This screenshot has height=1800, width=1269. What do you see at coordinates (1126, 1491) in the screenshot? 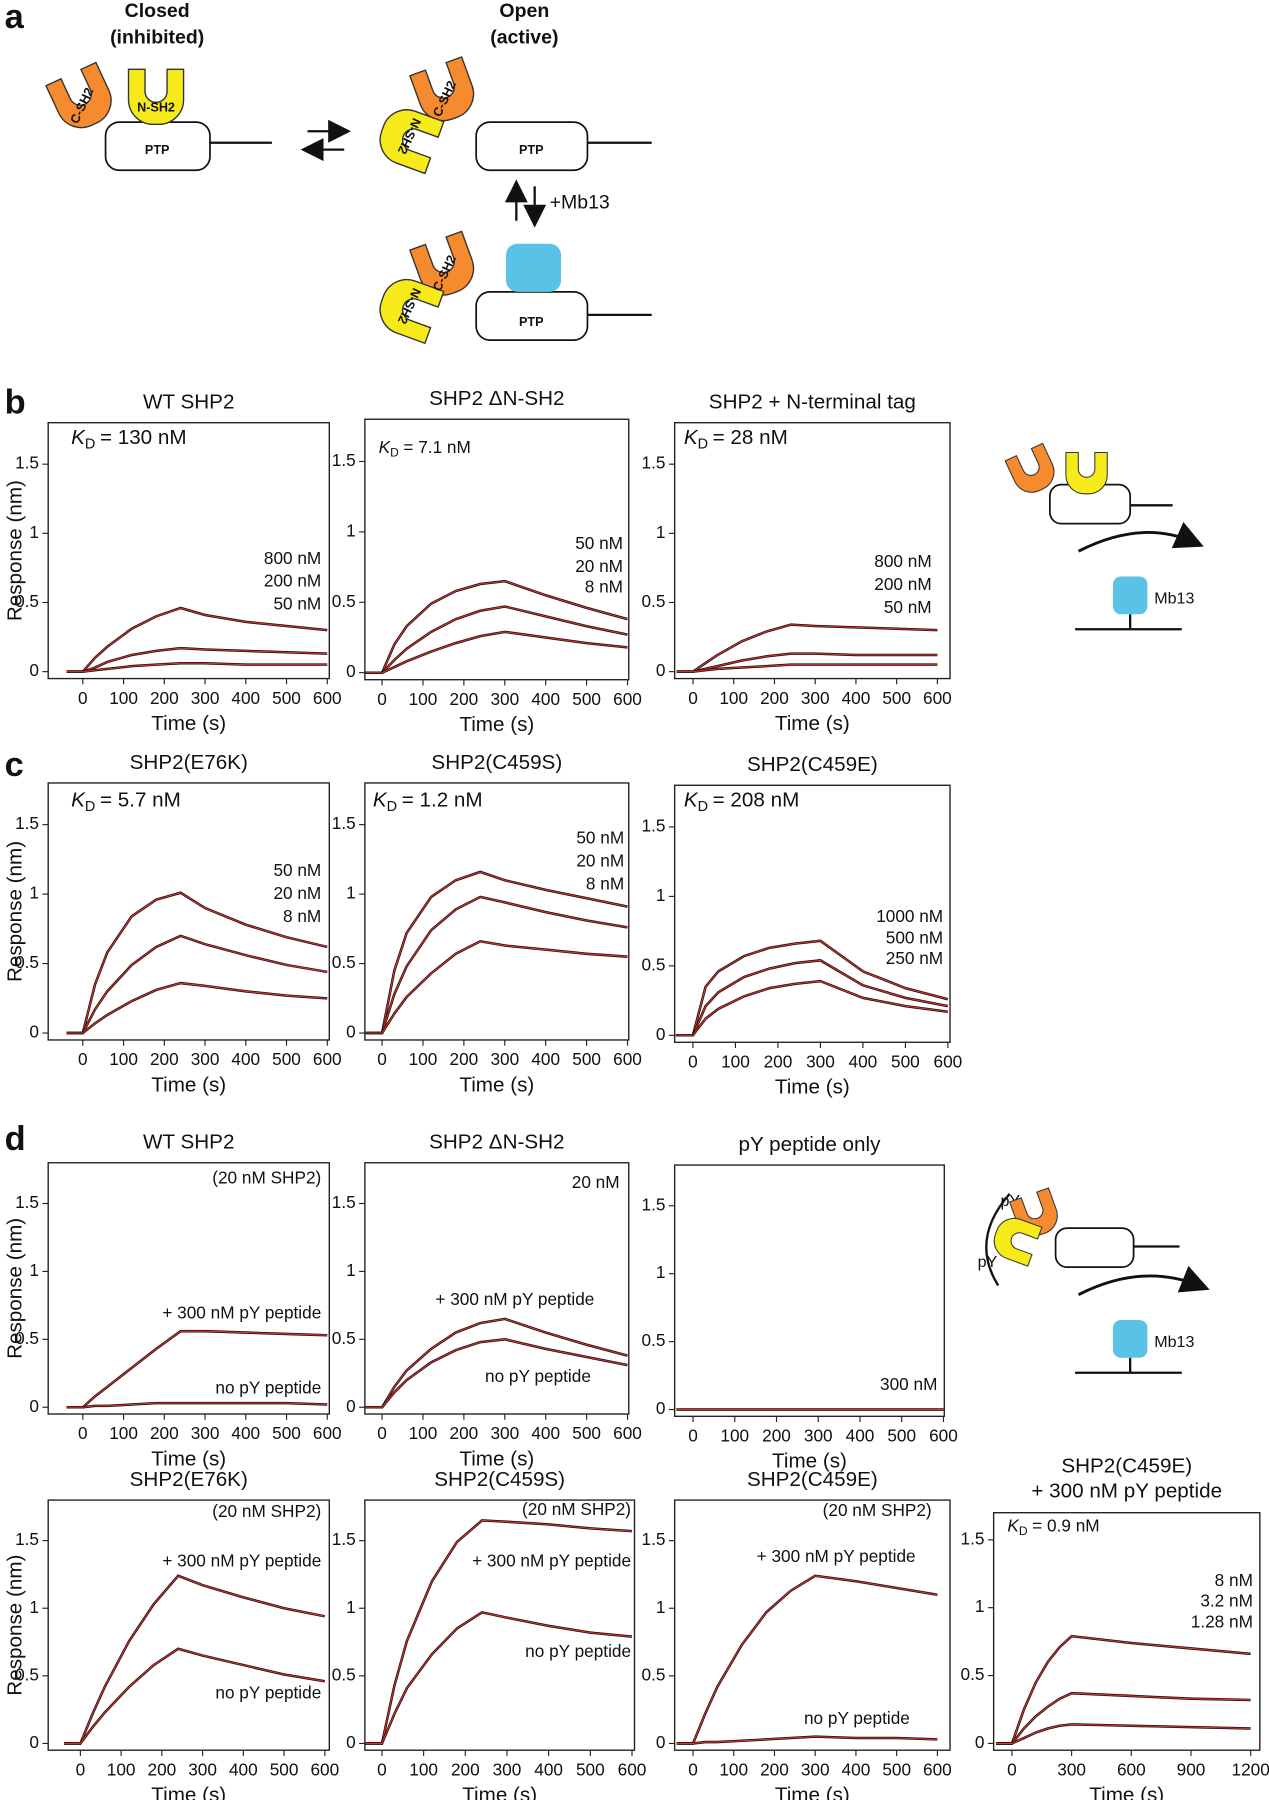
I see `chart-subtitle: + 300 nM pY peptide` at bounding box center [1126, 1491].